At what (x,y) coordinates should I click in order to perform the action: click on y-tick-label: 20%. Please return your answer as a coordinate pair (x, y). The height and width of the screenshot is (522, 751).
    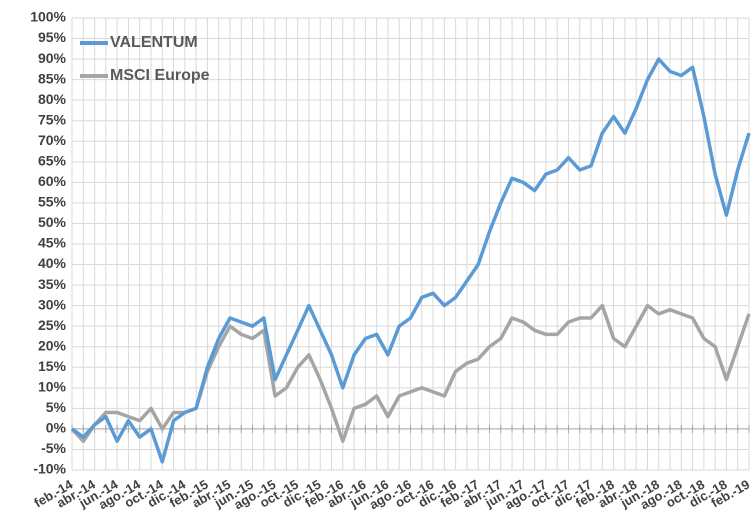
    Looking at the image, I should click on (52, 345).